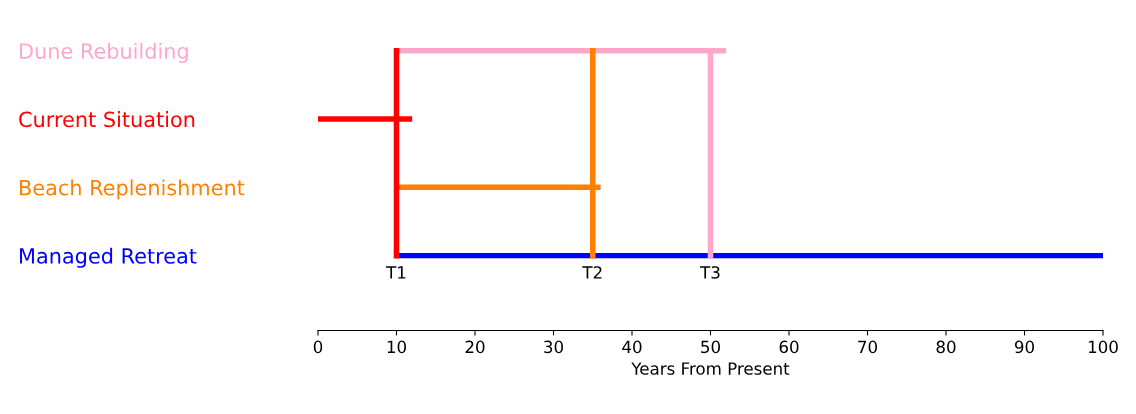  Describe the element at coordinates (396, 272) in the screenshot. I see `ref-line-label: T1` at that location.